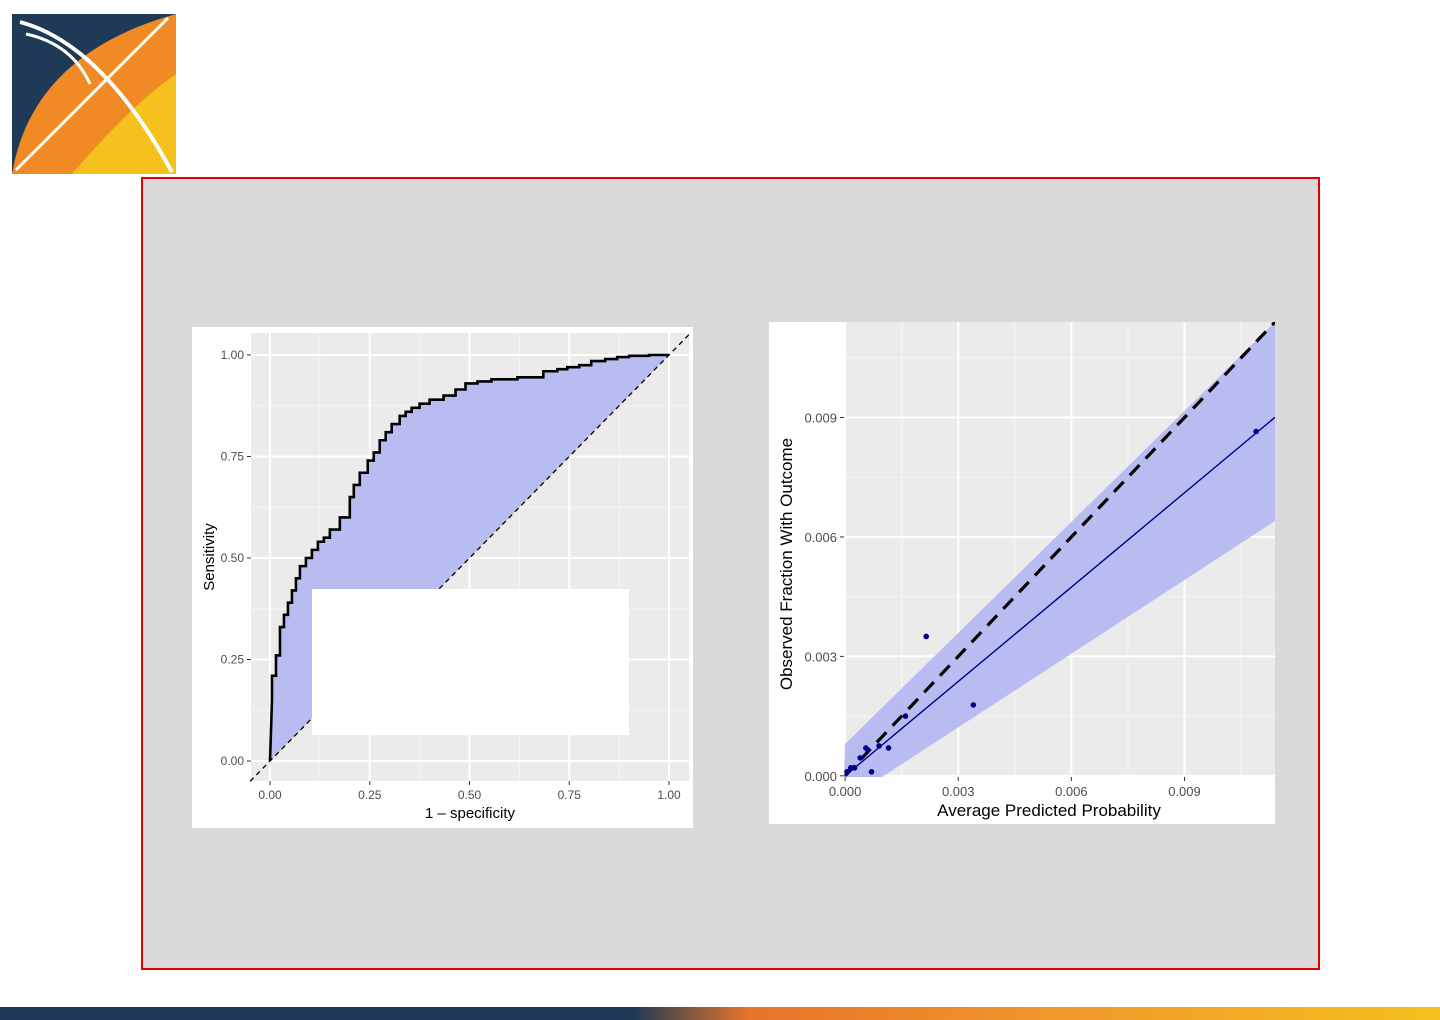  I want to click on calibration-x-tick-label: 0.009, so click(1184, 791).